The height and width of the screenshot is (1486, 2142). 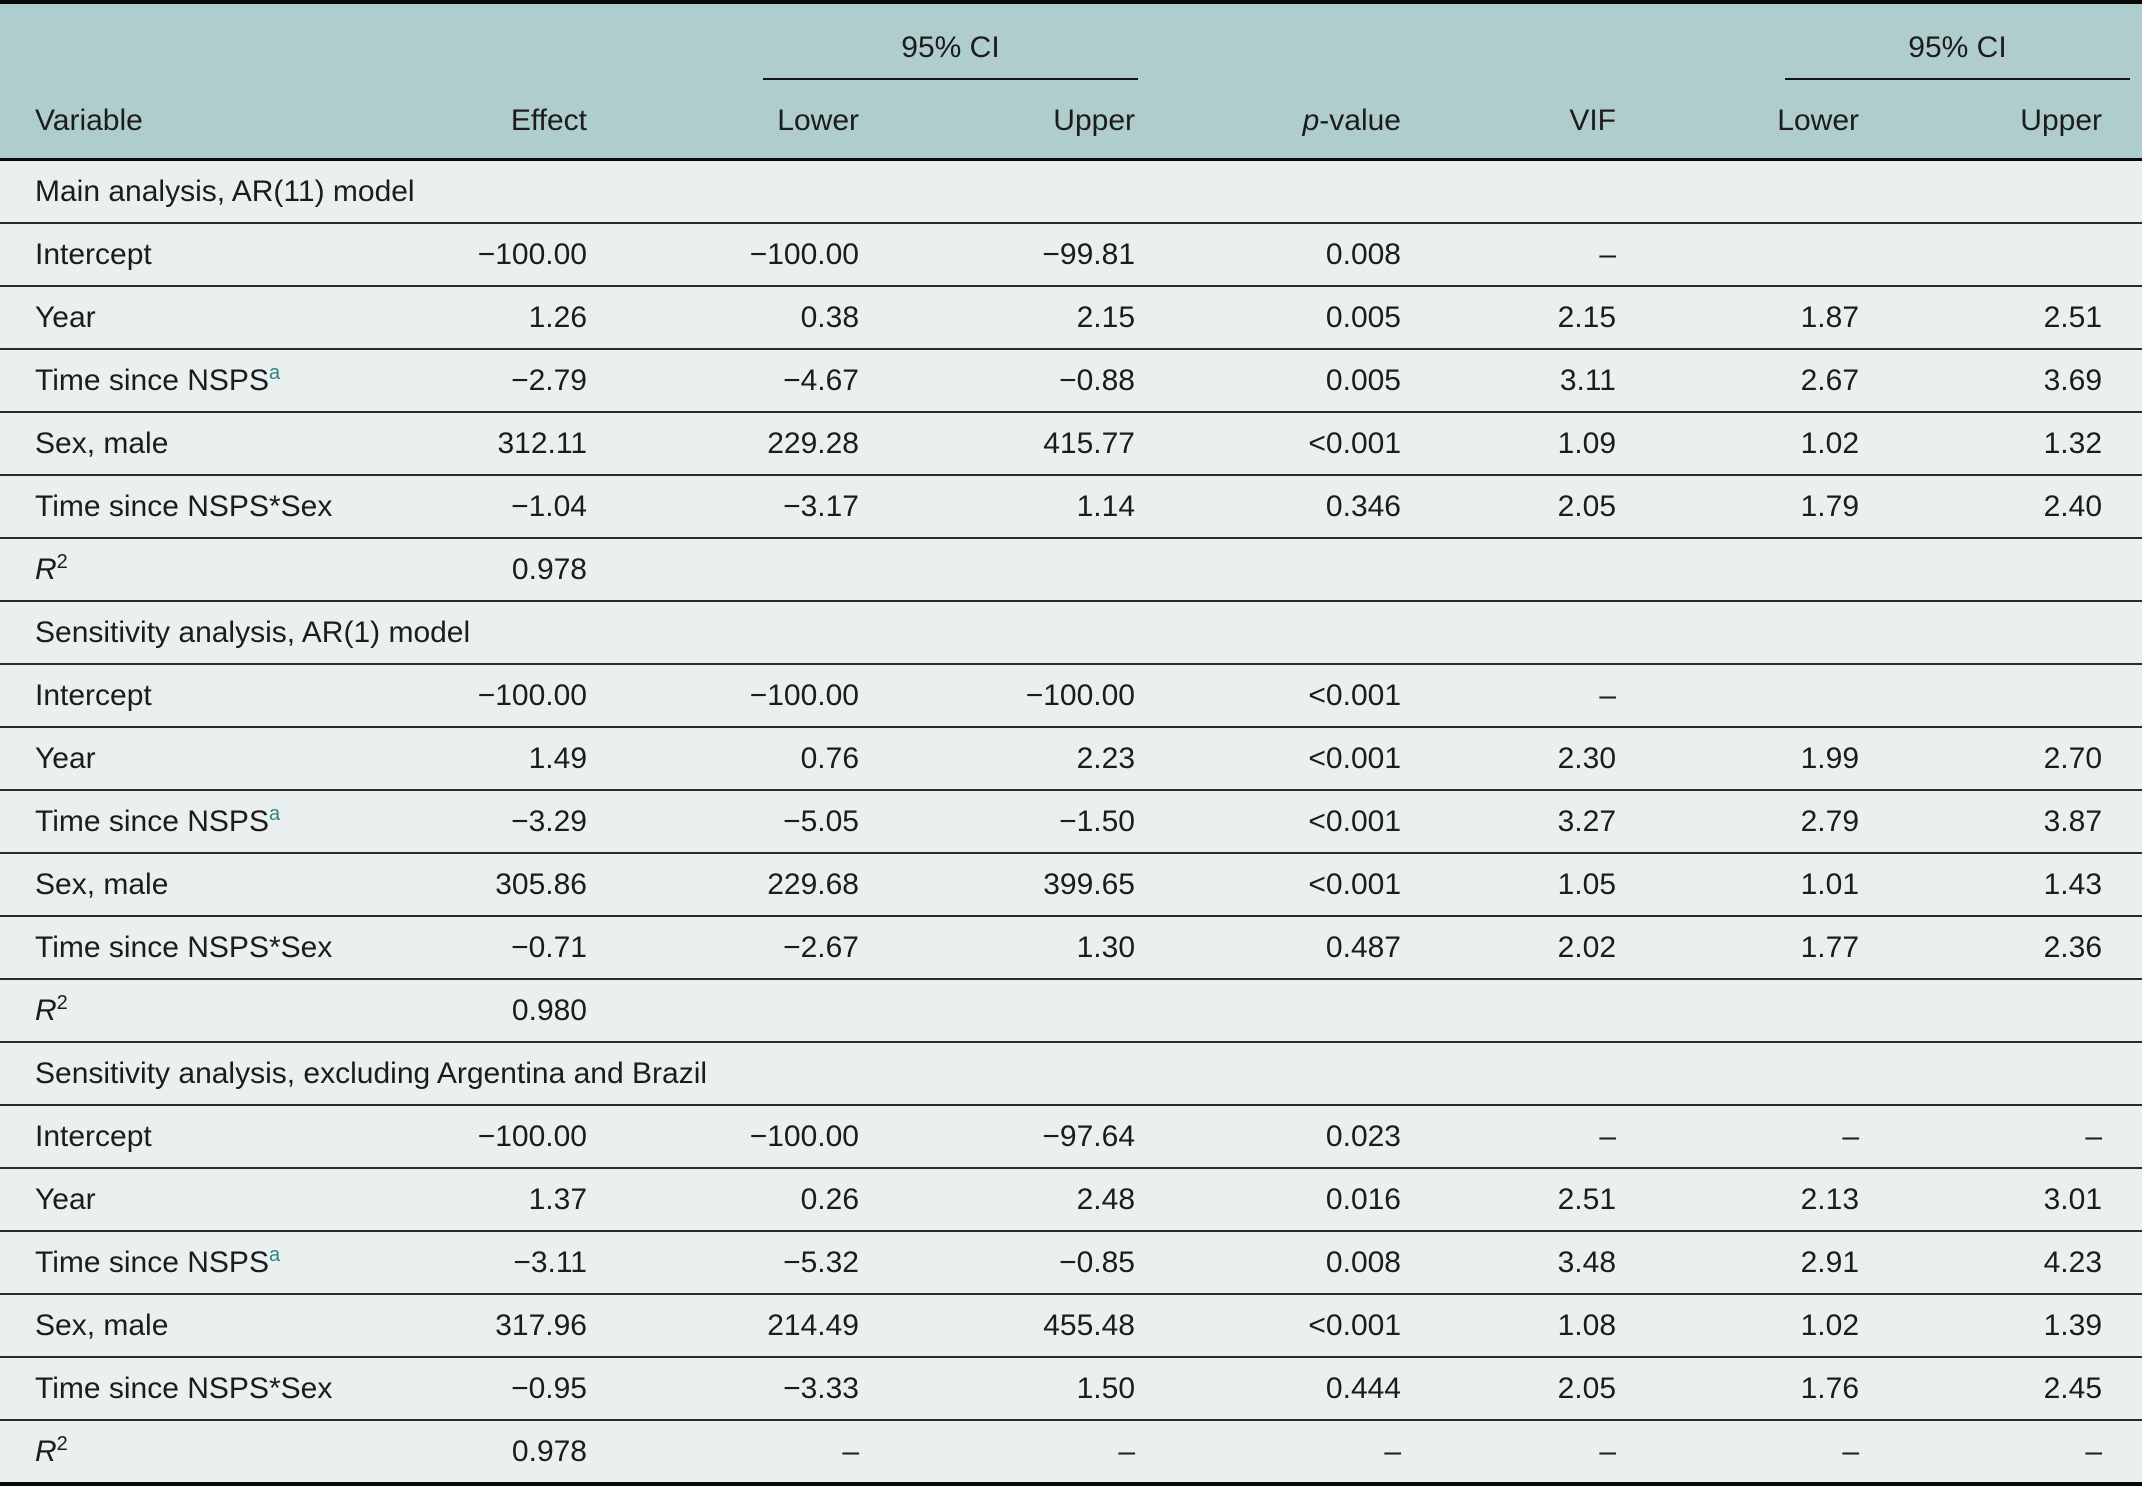 What do you see at coordinates (1283, 1388) in the screenshot?
I see `pvalue-cell: 0.444` at bounding box center [1283, 1388].